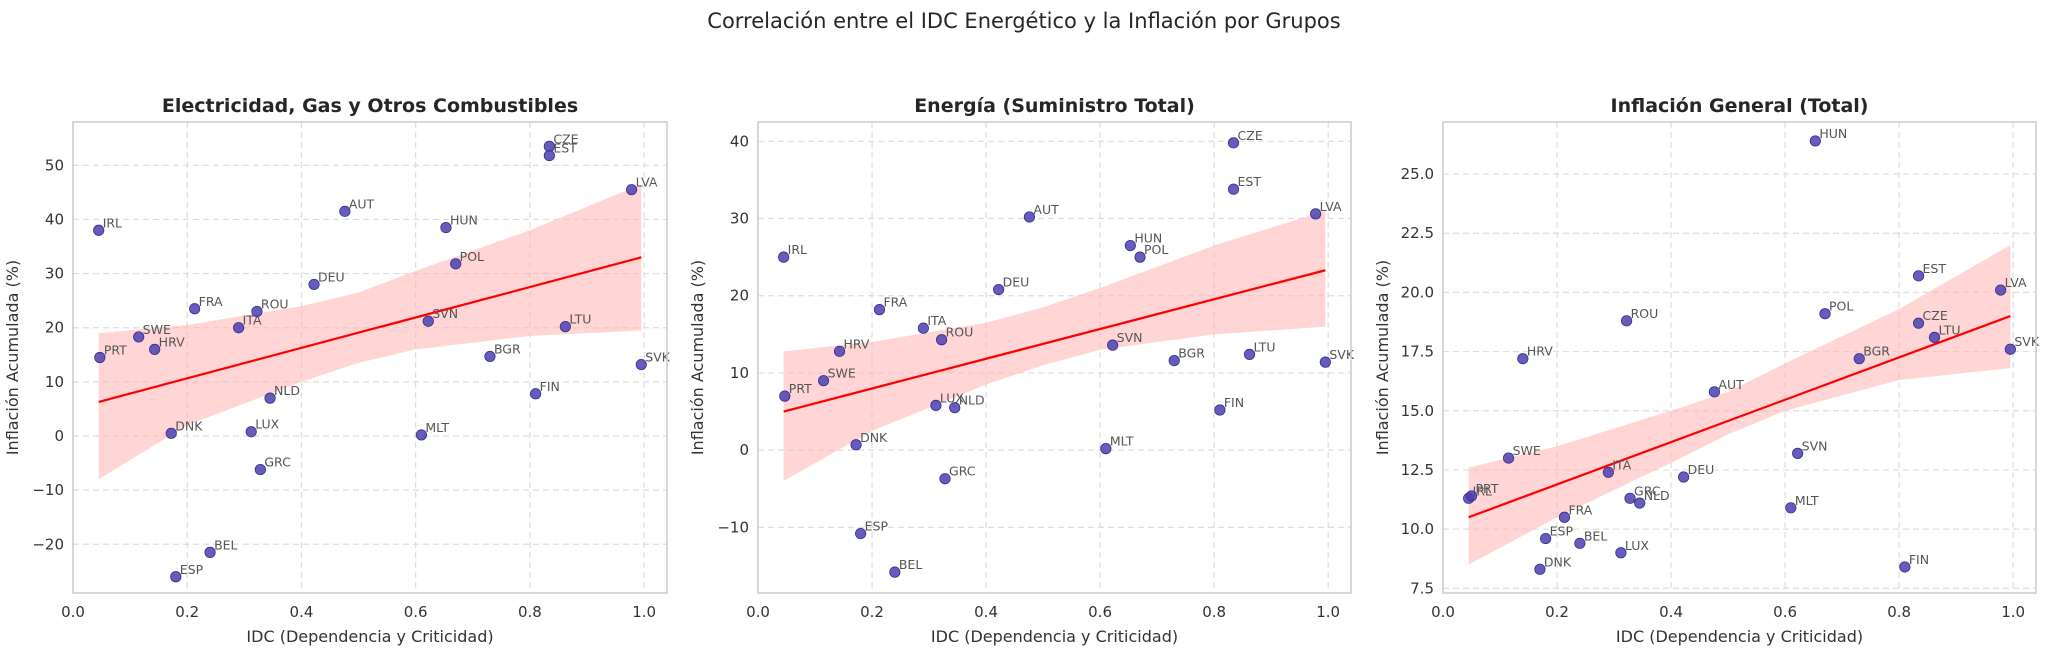 This screenshot has height=659, width=2048. Describe the element at coordinates (260, 469) in the screenshot. I see `data-point-grc` at that location.